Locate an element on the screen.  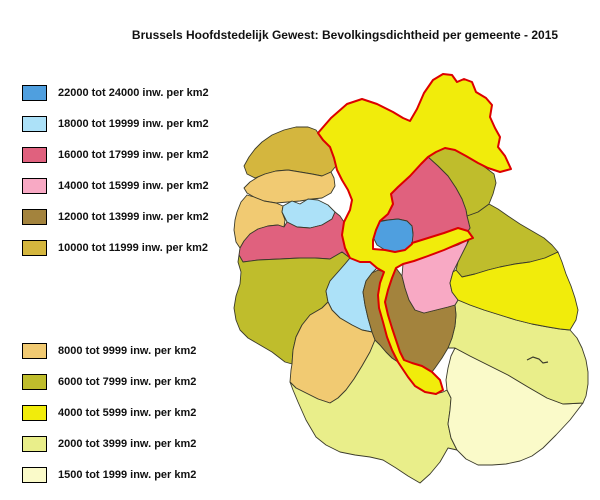
legend-label: 22000 tot 24000 inw. per km2 is located at coordinates (133, 92).